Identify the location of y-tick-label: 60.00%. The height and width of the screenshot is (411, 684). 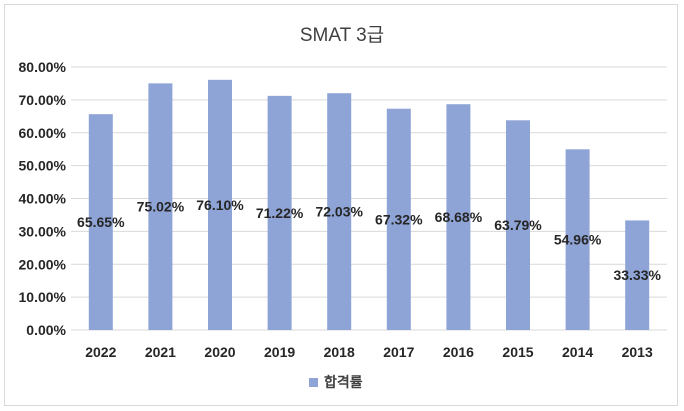
(43, 133).